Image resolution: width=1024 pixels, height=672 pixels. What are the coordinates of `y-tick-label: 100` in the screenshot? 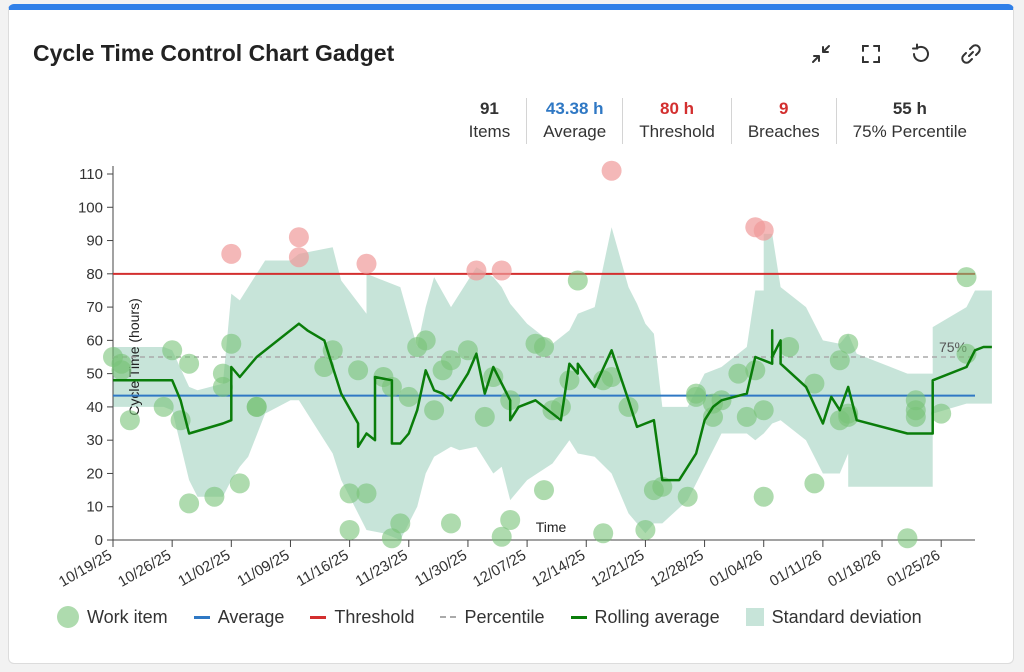 It's located at (90, 207).